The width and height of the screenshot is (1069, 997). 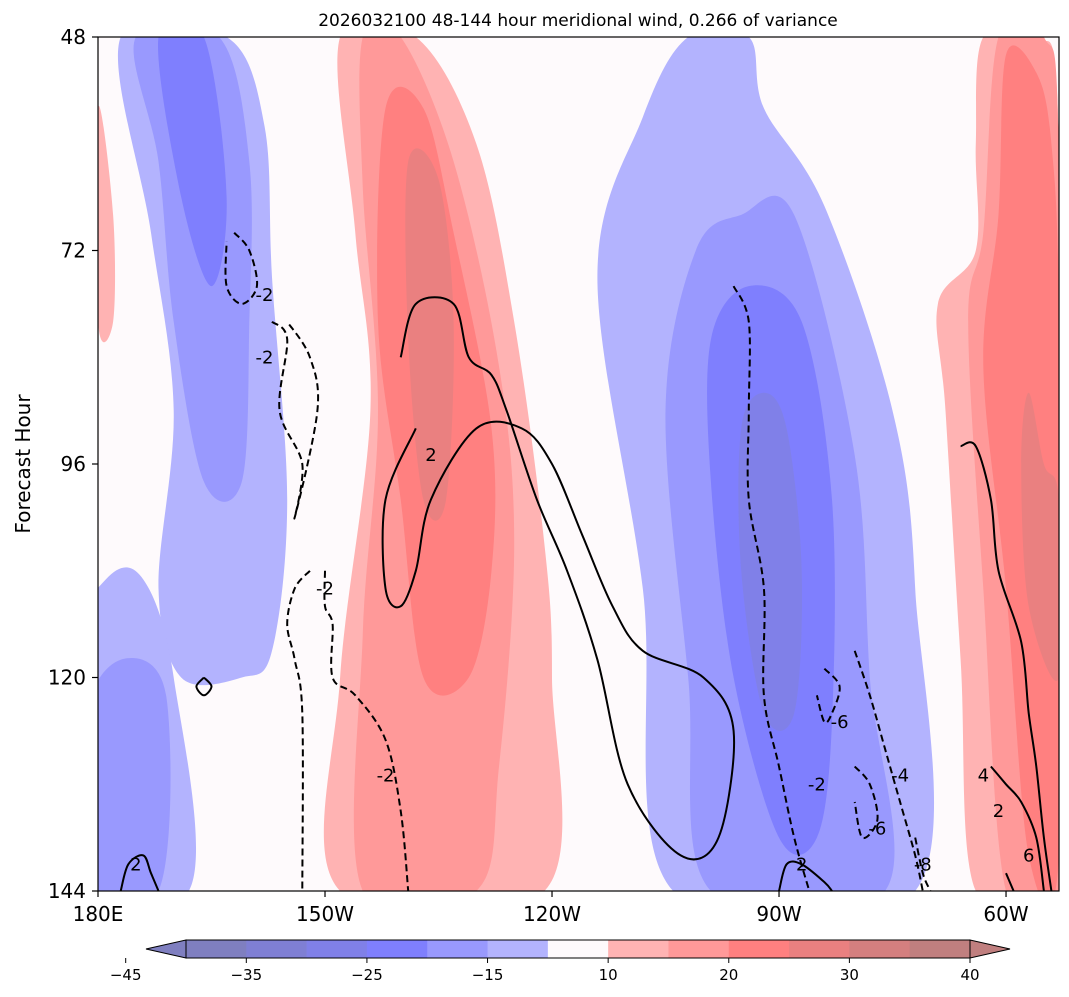 I want to click on contour-6-east, so click(x=1010, y=881).